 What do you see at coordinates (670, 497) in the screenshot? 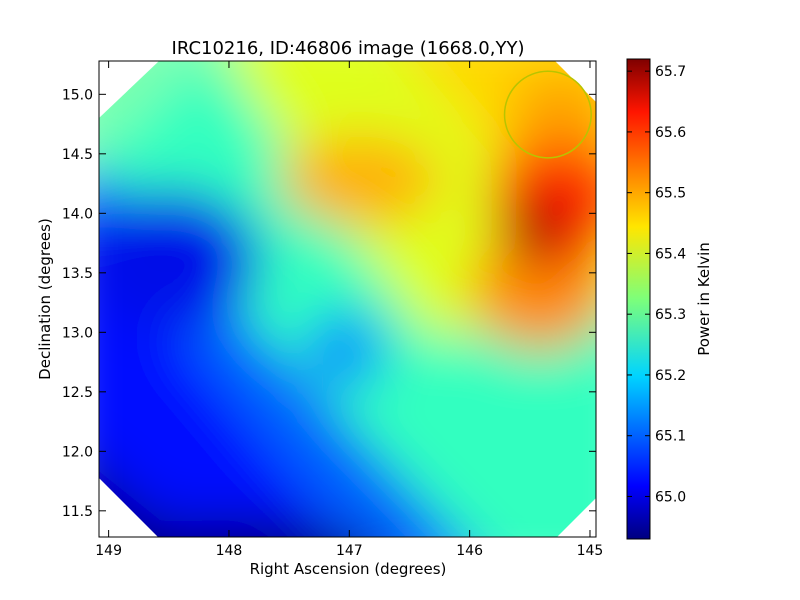
I see `colorbar-tick-label: 65.0` at bounding box center [670, 497].